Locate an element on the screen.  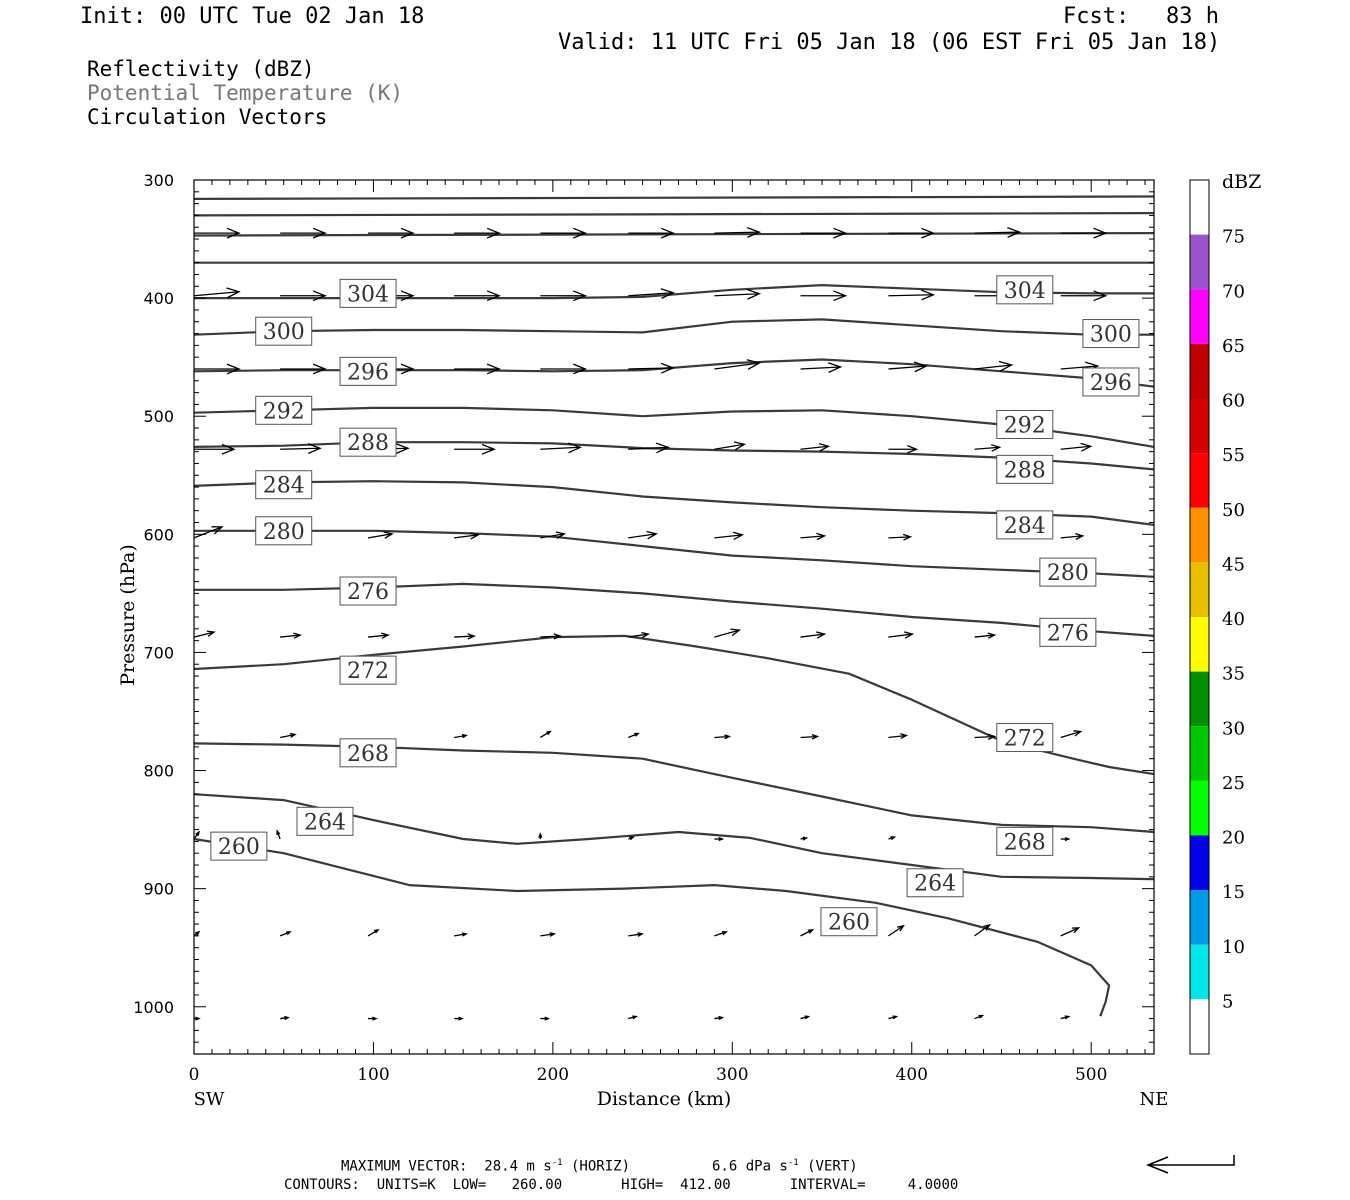
colorbar-label: 15 is located at coordinates (1233, 892).